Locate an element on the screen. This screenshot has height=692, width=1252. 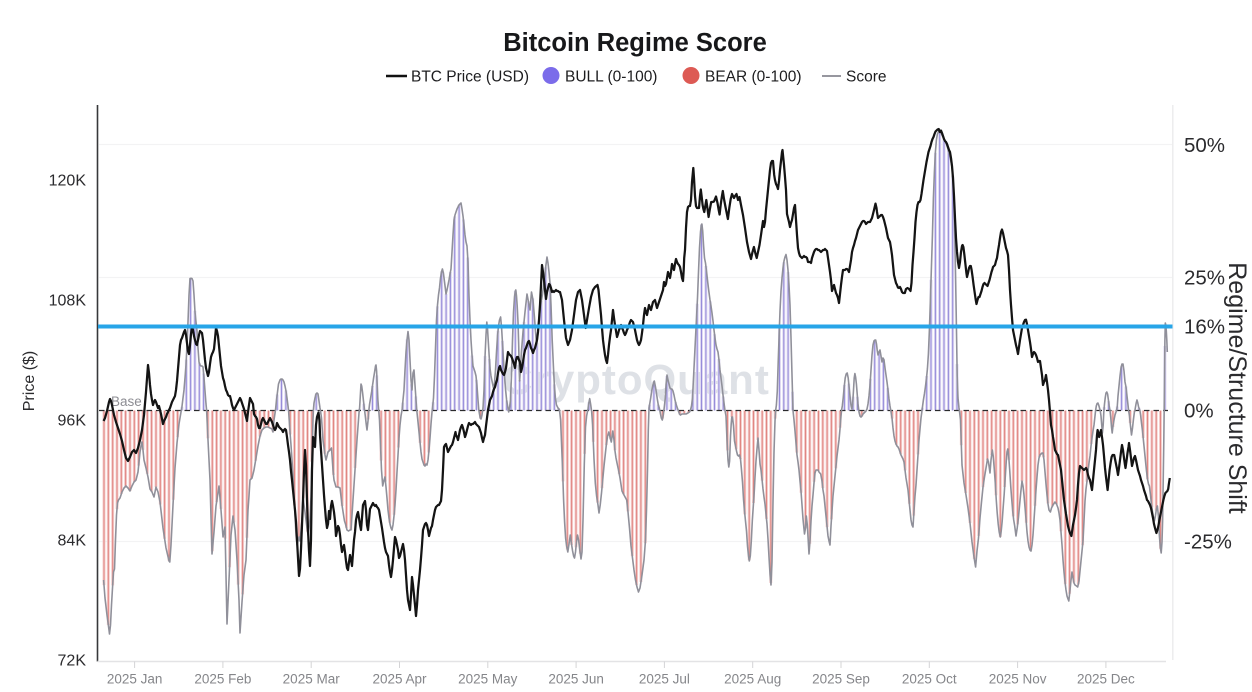
svg-text: 2025 Mar is located at coordinates (312, 679).